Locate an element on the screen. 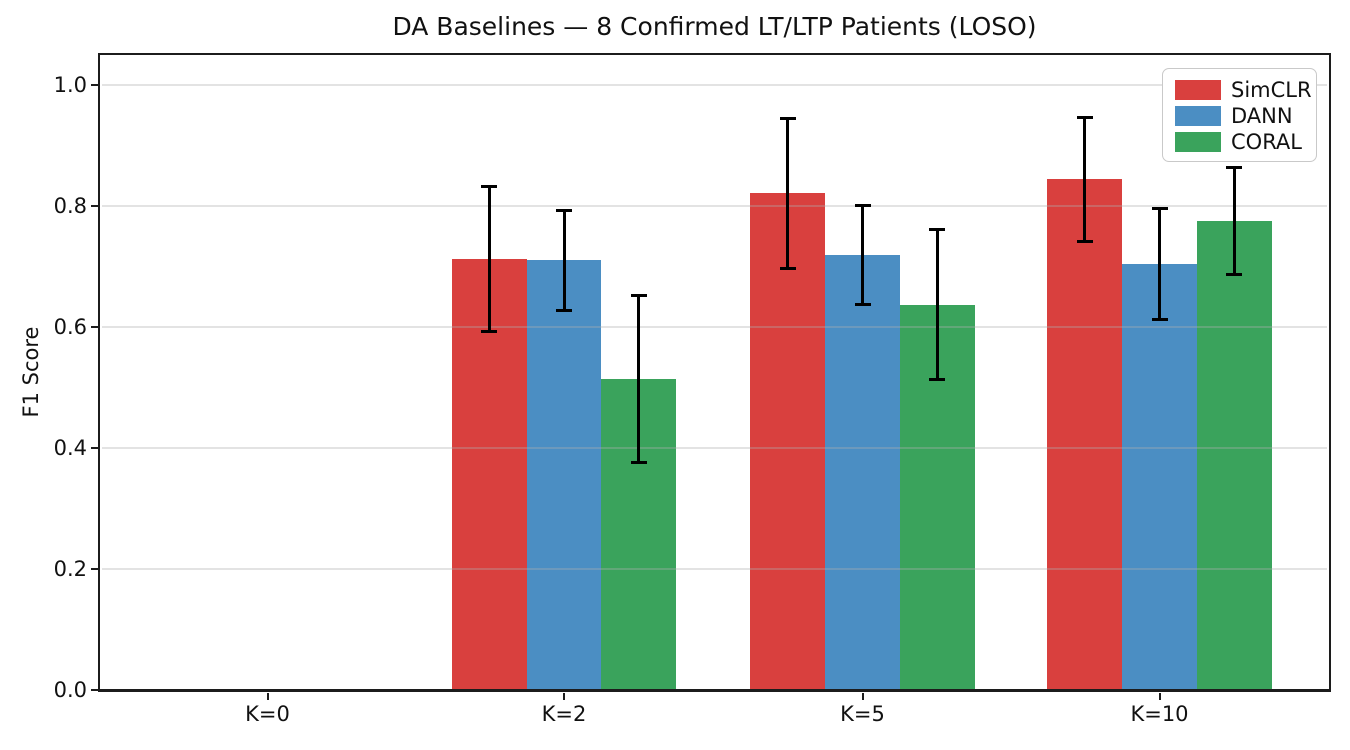 The width and height of the screenshot is (1350, 750). y-axis-label: F1 Score is located at coordinates (31, 372).